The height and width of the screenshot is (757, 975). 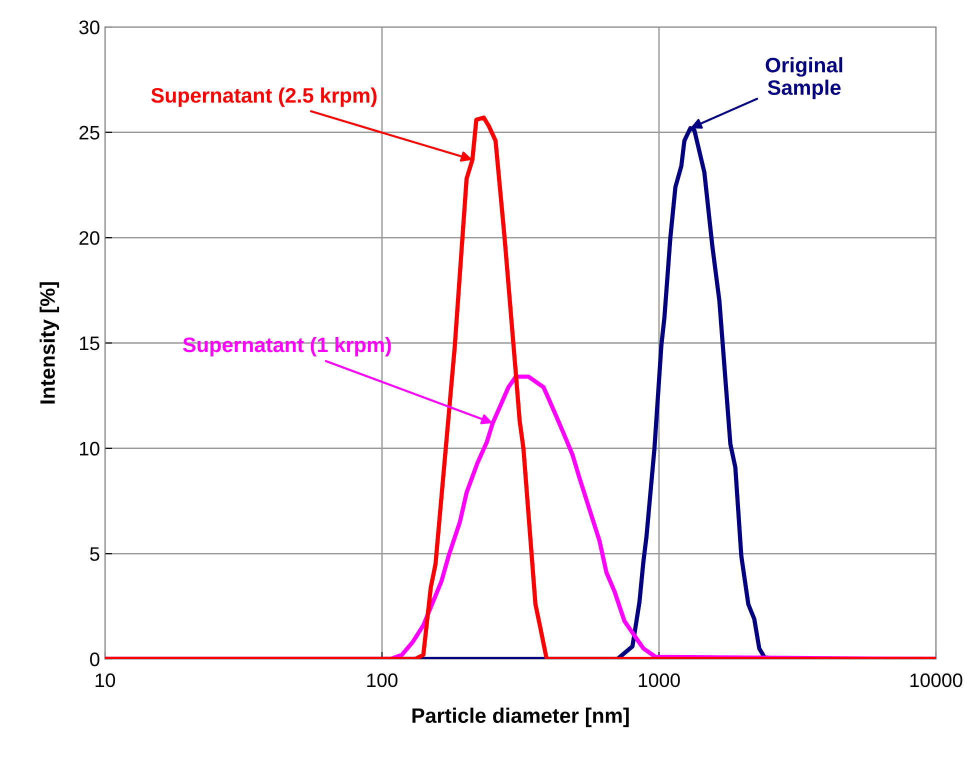 What do you see at coordinates (95, 554) in the screenshot?
I see `y-tick-label: 5` at bounding box center [95, 554].